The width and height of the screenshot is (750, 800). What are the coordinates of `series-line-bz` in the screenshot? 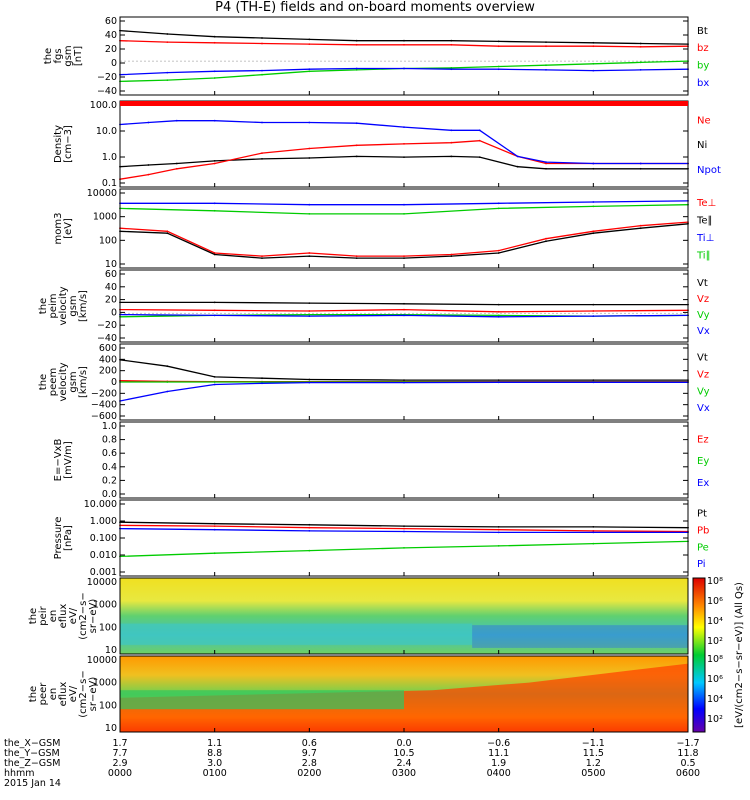 It's located at (404, 44).